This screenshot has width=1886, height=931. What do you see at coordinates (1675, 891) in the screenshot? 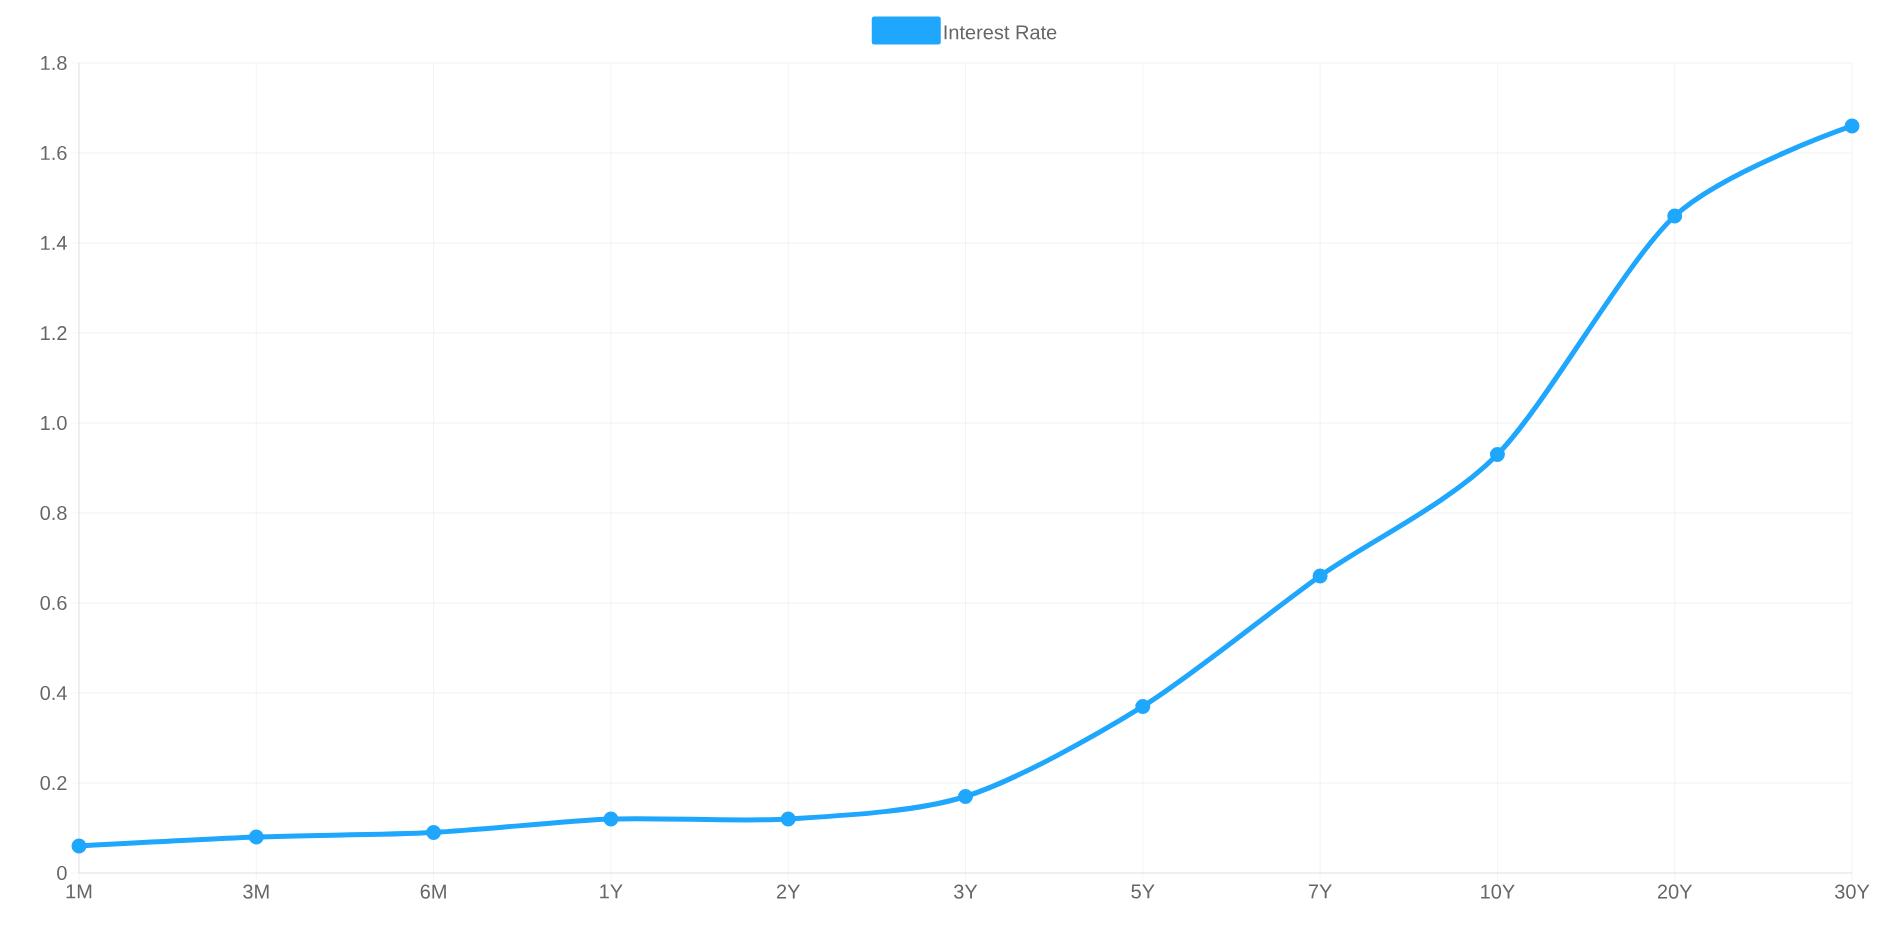
I see `x-tick-label: 20Y` at bounding box center [1675, 891].